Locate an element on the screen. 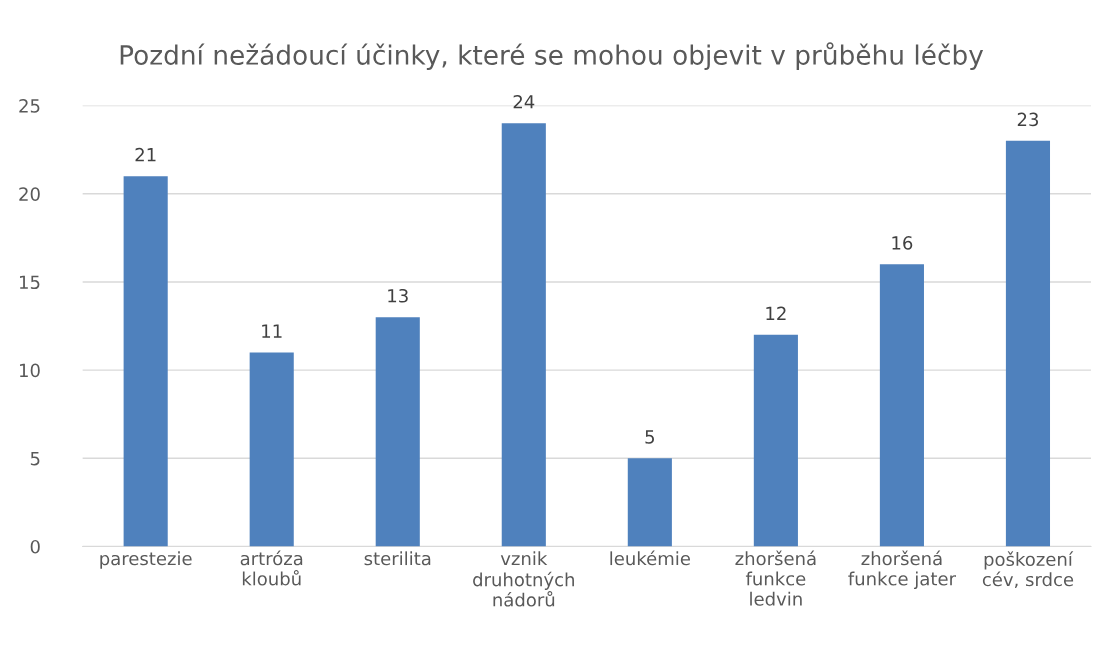  data-label: 11 is located at coordinates (272, 331).